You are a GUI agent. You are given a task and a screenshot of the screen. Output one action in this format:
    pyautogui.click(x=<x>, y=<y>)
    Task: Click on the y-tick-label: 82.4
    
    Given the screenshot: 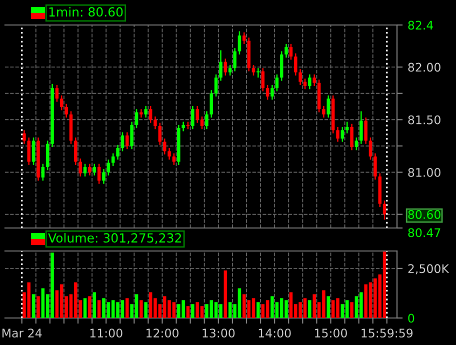 What is the action you would take?
    pyautogui.click(x=421, y=25)
    